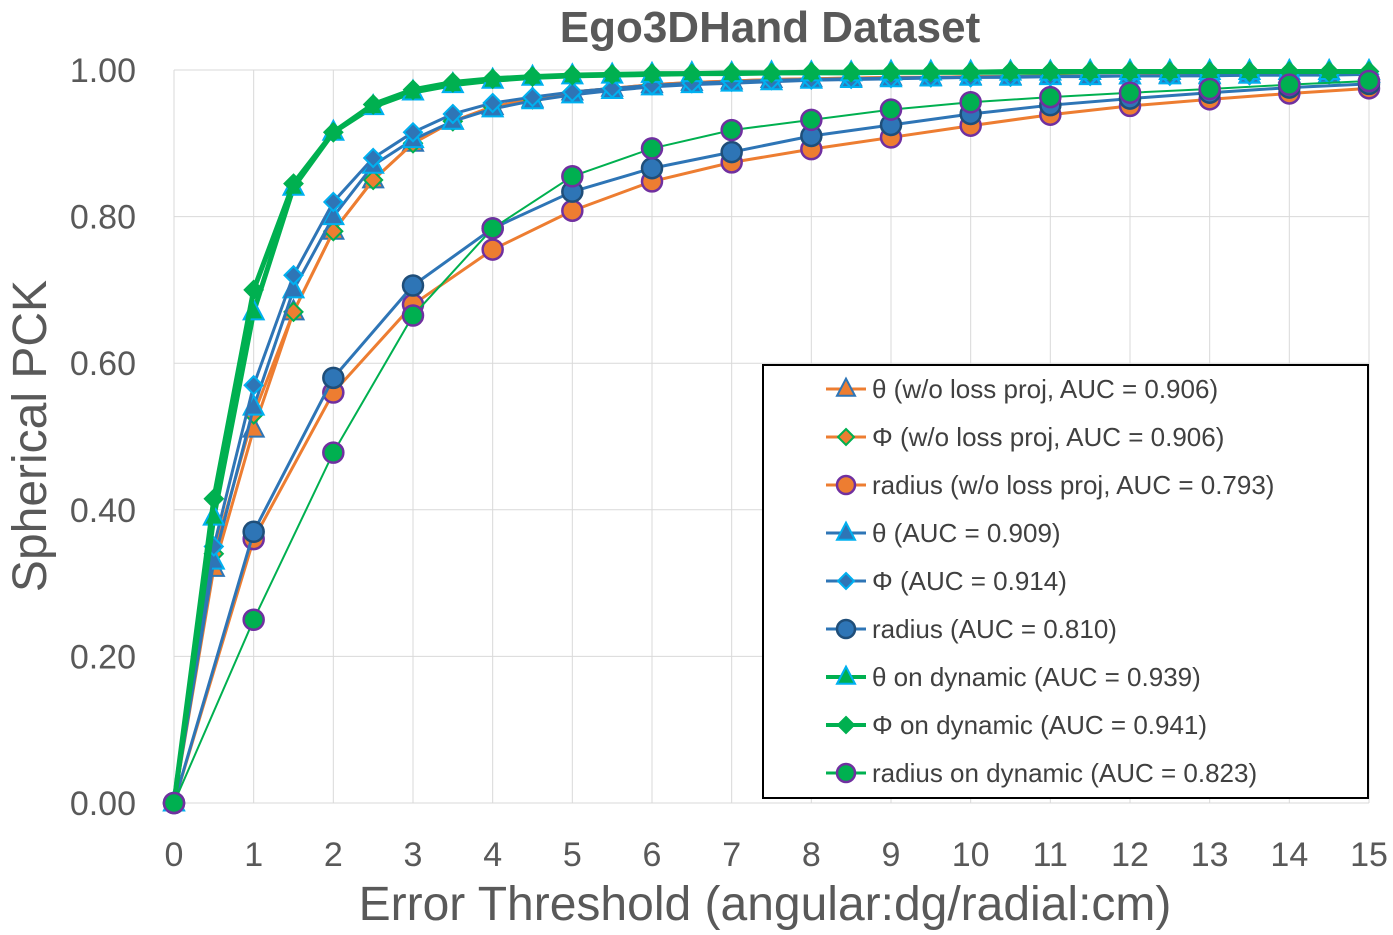 The width and height of the screenshot is (1393, 935). What do you see at coordinates (966, 533) in the screenshot?
I see `legend-label: θ (AUC = 0.909)` at bounding box center [966, 533].